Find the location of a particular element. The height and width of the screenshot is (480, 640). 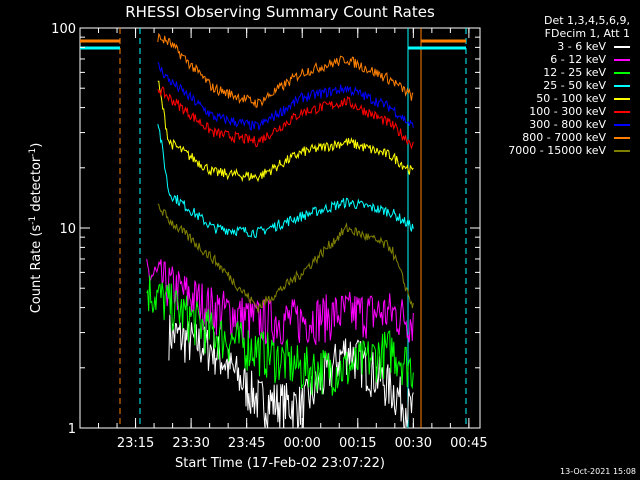

y-axis-label-tail: detector is located at coordinates (36, 186).